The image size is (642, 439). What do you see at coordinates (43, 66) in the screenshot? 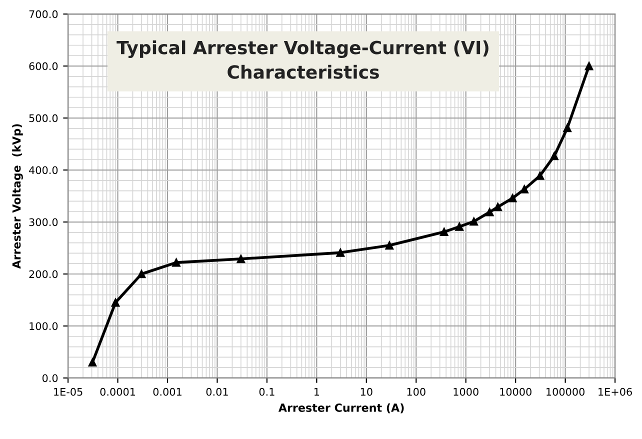
I see `y-tick-label: 600.0` at bounding box center [43, 66].